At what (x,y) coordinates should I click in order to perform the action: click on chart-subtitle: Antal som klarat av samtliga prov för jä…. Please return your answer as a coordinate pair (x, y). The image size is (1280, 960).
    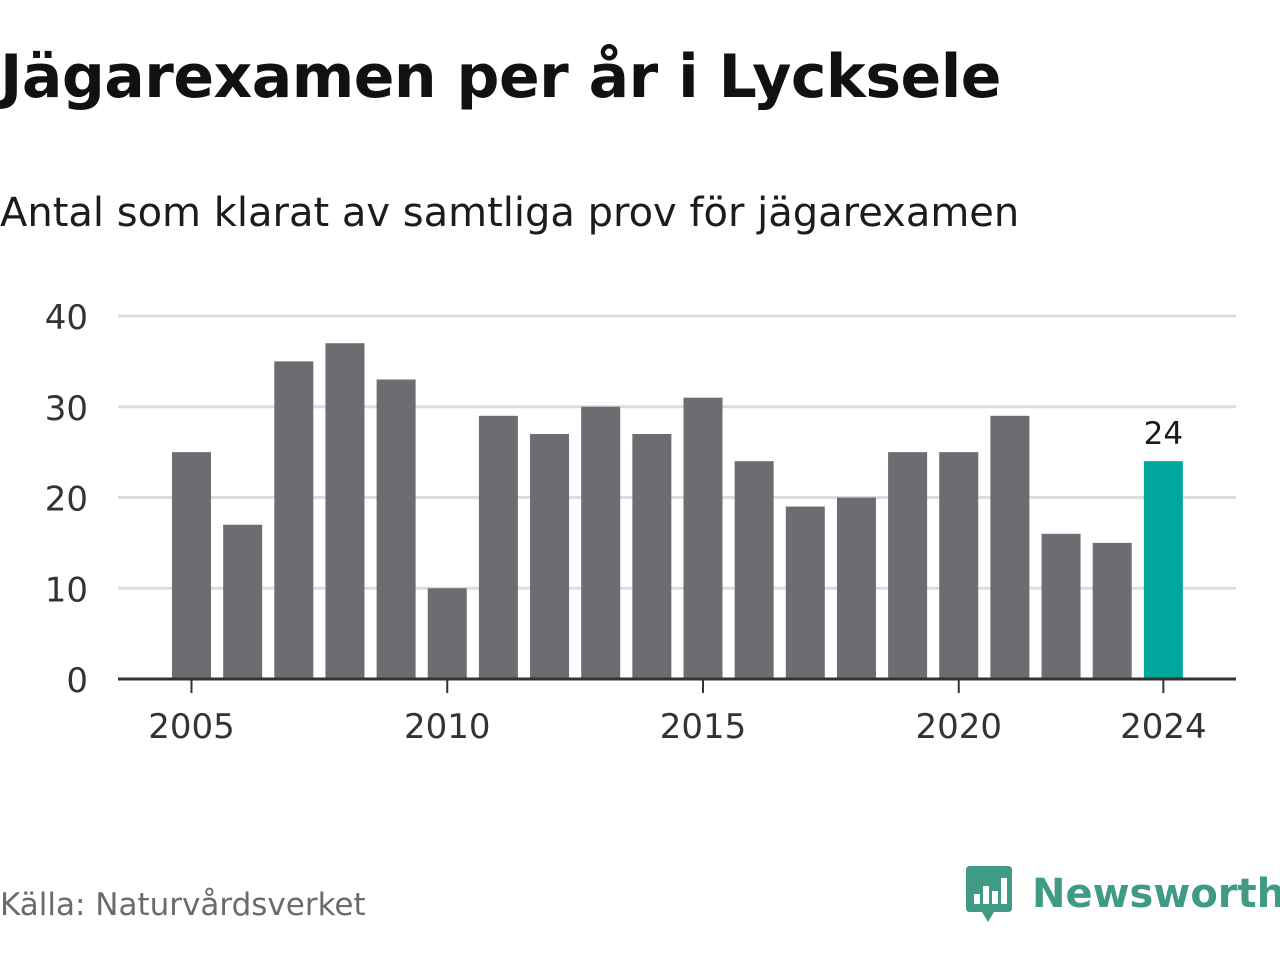
    Looking at the image, I should click on (510, 213).